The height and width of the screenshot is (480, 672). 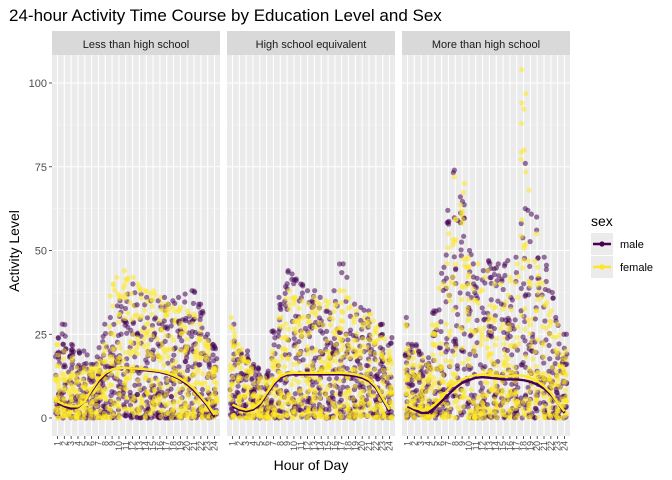 I want to click on x-tick-label: 2, so click(x=414, y=443).